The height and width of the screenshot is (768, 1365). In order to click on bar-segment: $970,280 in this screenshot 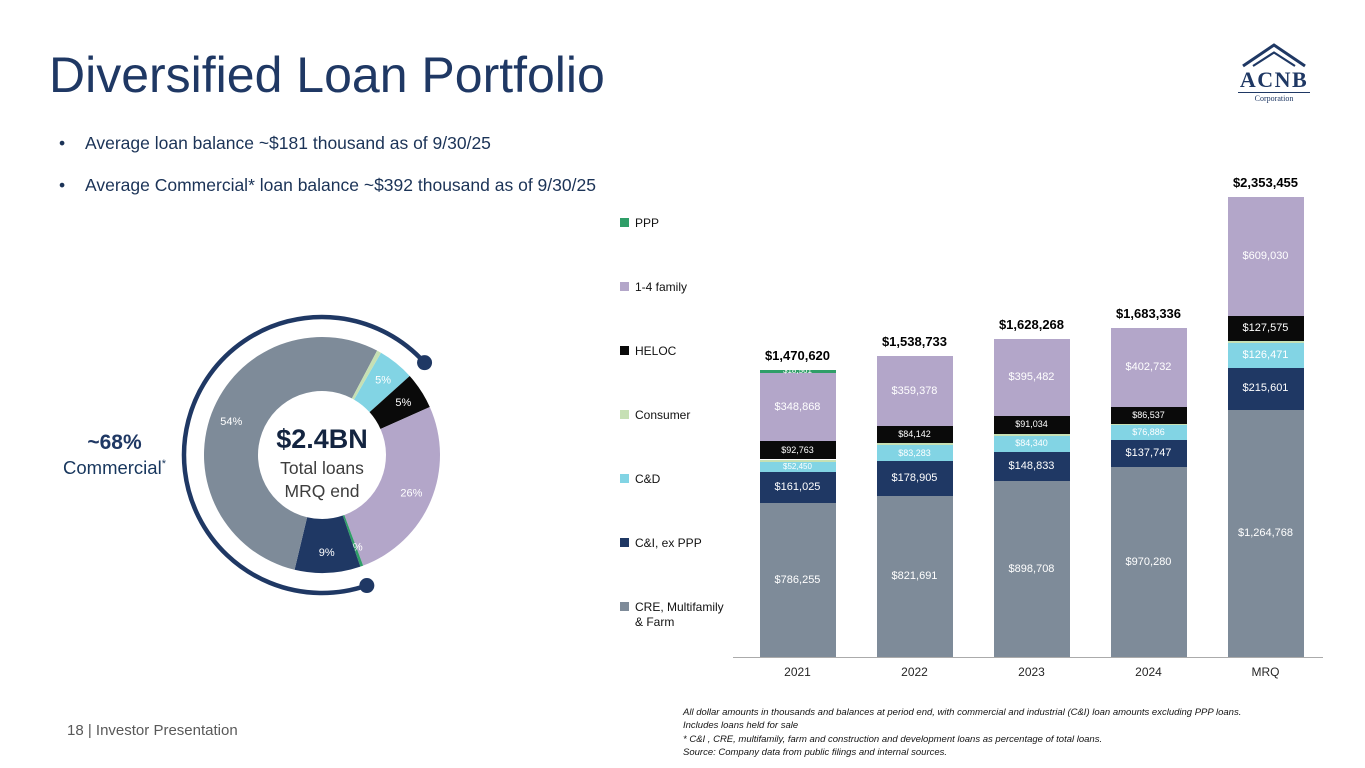, I will do `click(1148, 562)`.